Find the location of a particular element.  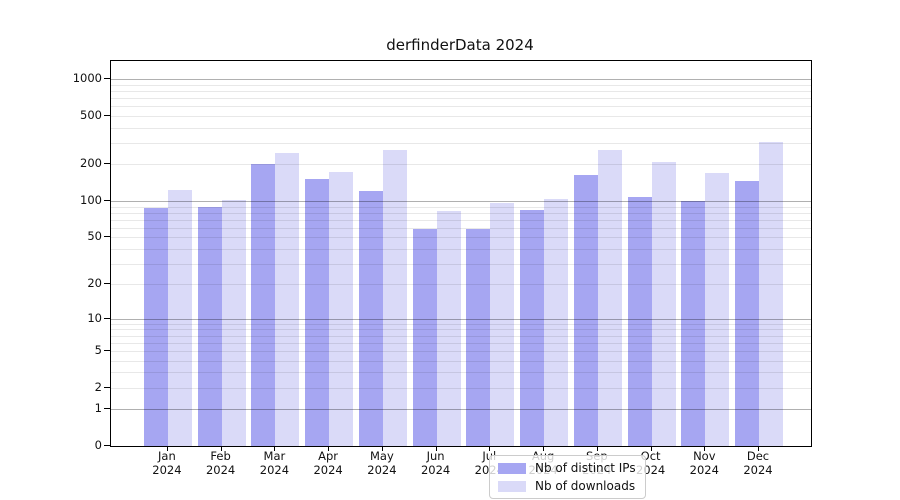

bar-downloads-apr is located at coordinates (341, 309).